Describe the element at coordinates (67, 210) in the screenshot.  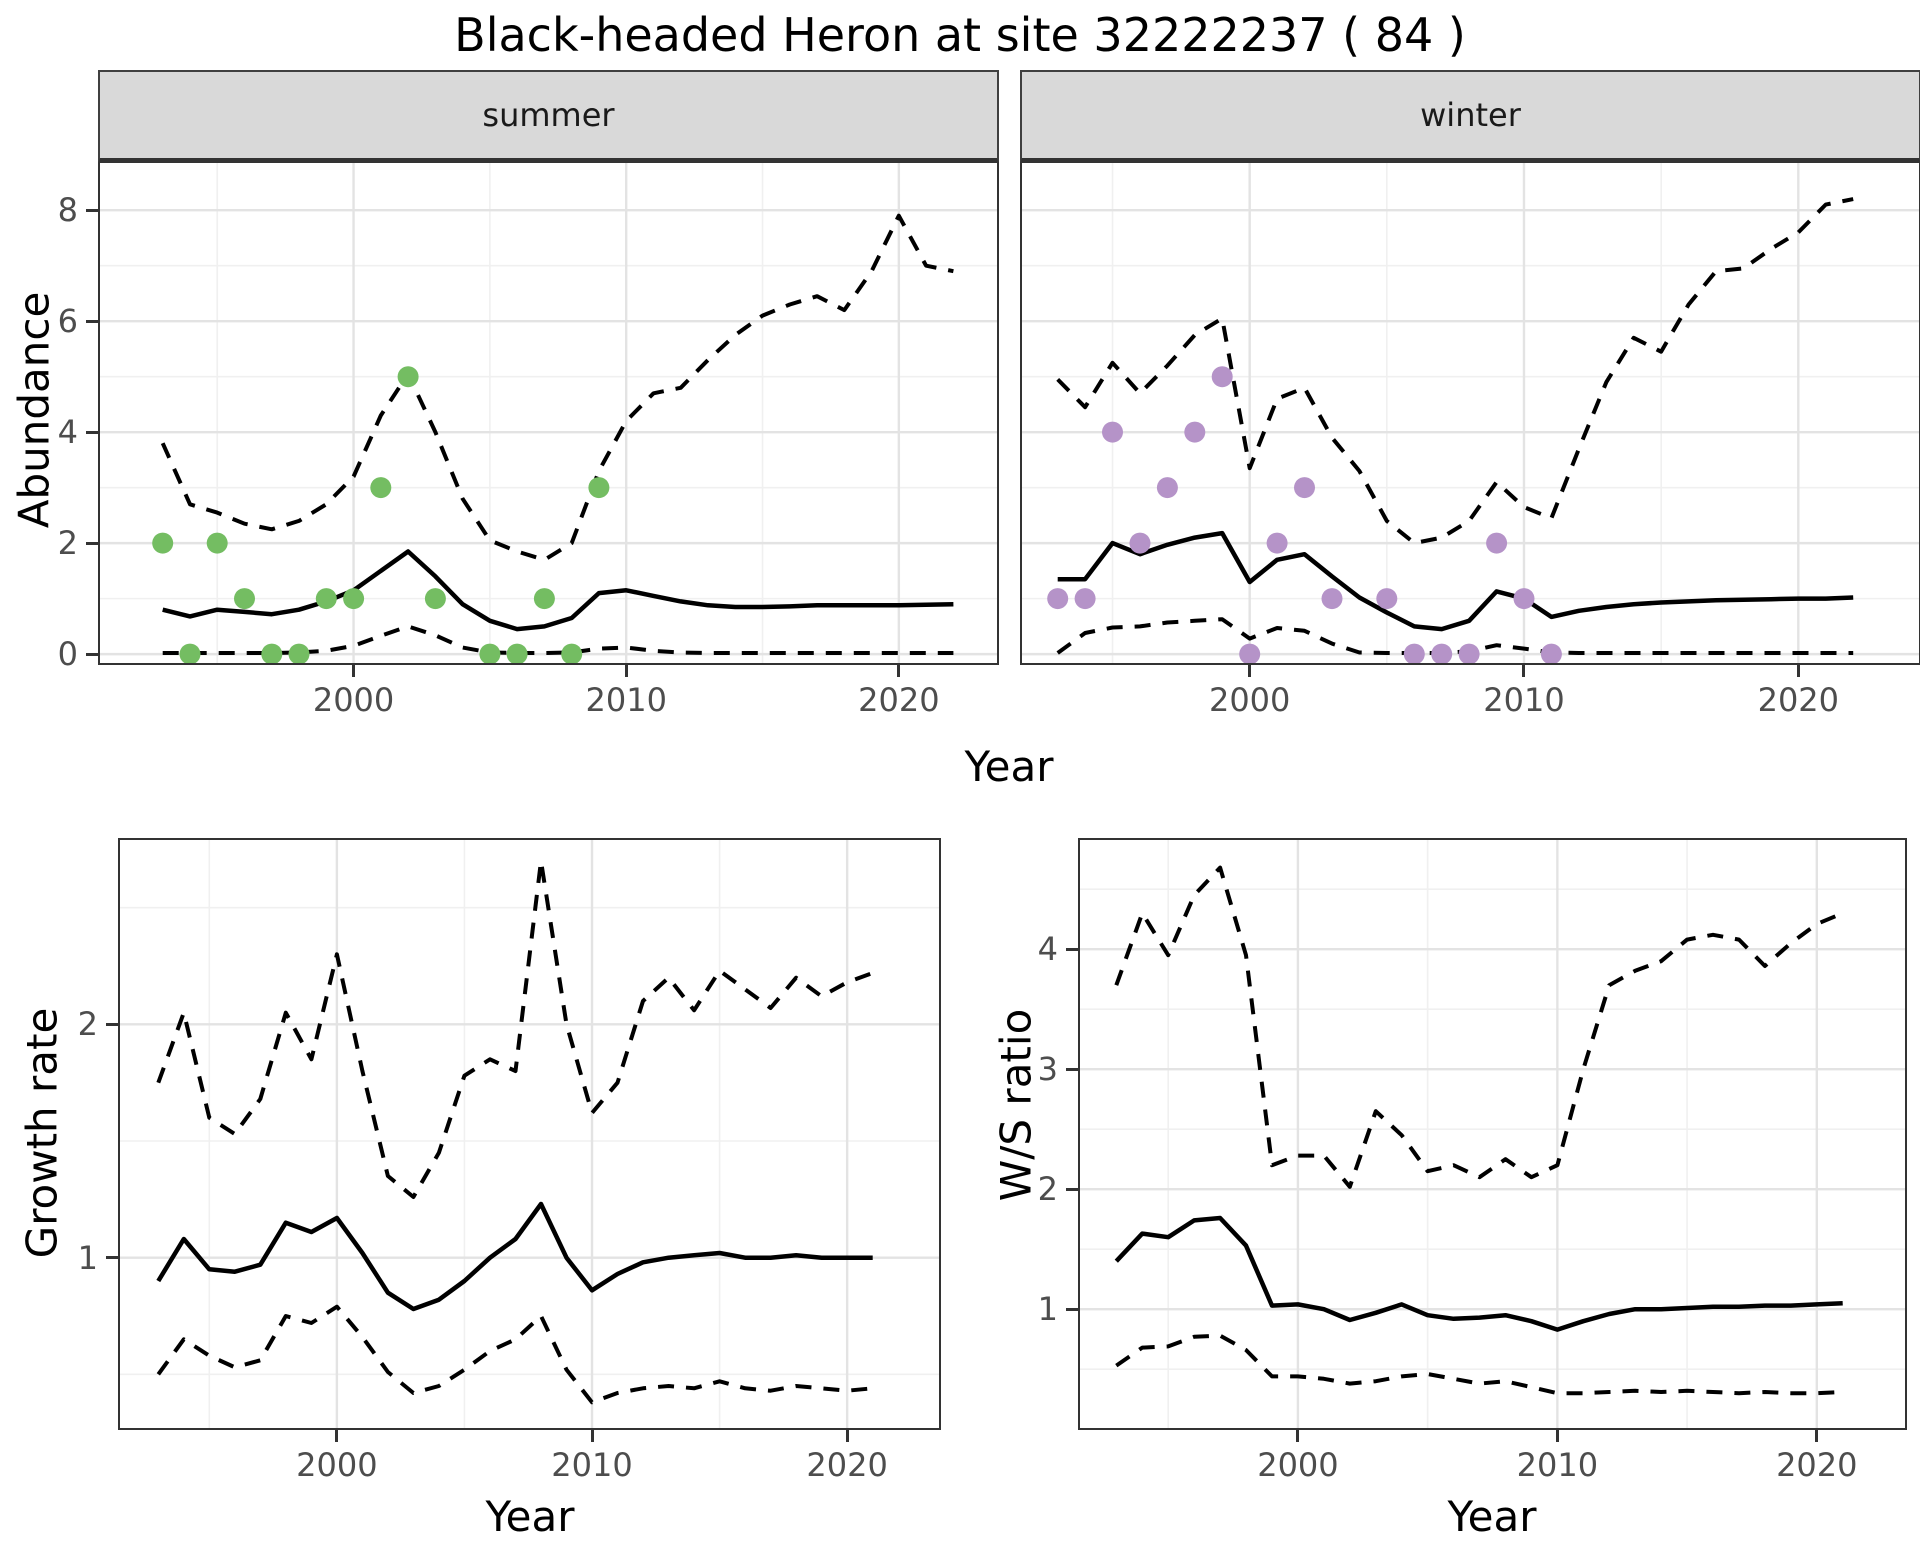
I see `y-axis-tick-label: 8` at that location.